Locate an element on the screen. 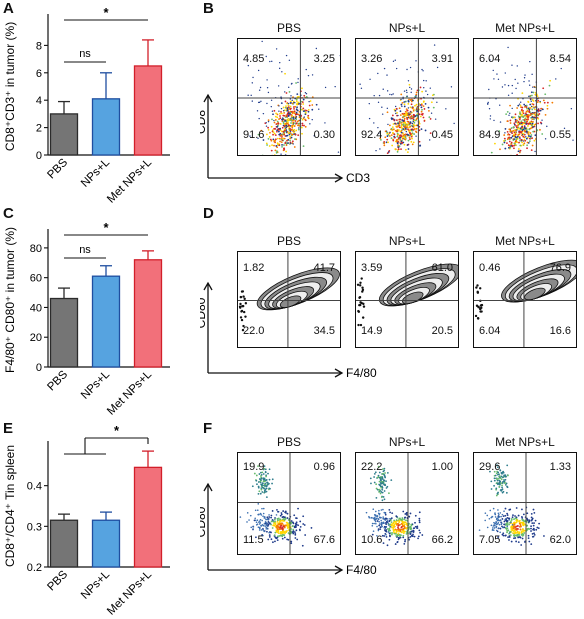  flow-x-axis-label: F4/80 is located at coordinates (361, 373).